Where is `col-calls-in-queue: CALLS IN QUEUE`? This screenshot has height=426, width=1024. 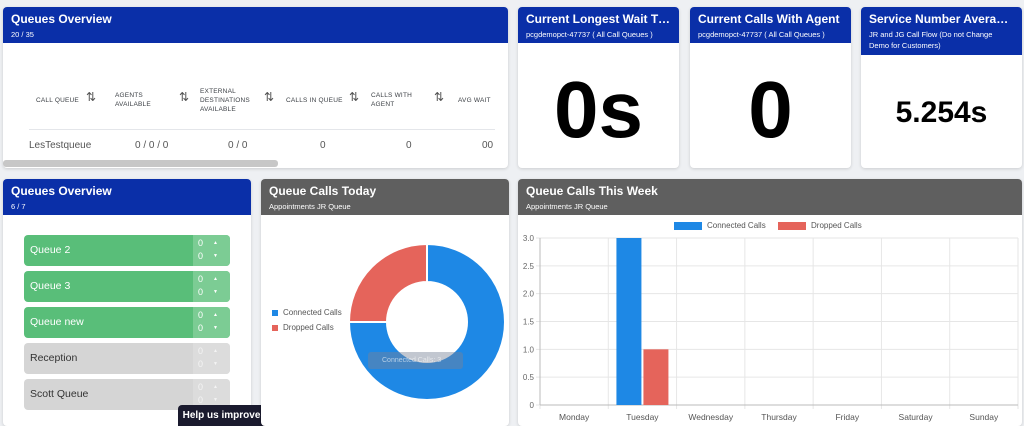 col-calls-in-queue: CALLS IN QUEUE is located at coordinates (314, 100).